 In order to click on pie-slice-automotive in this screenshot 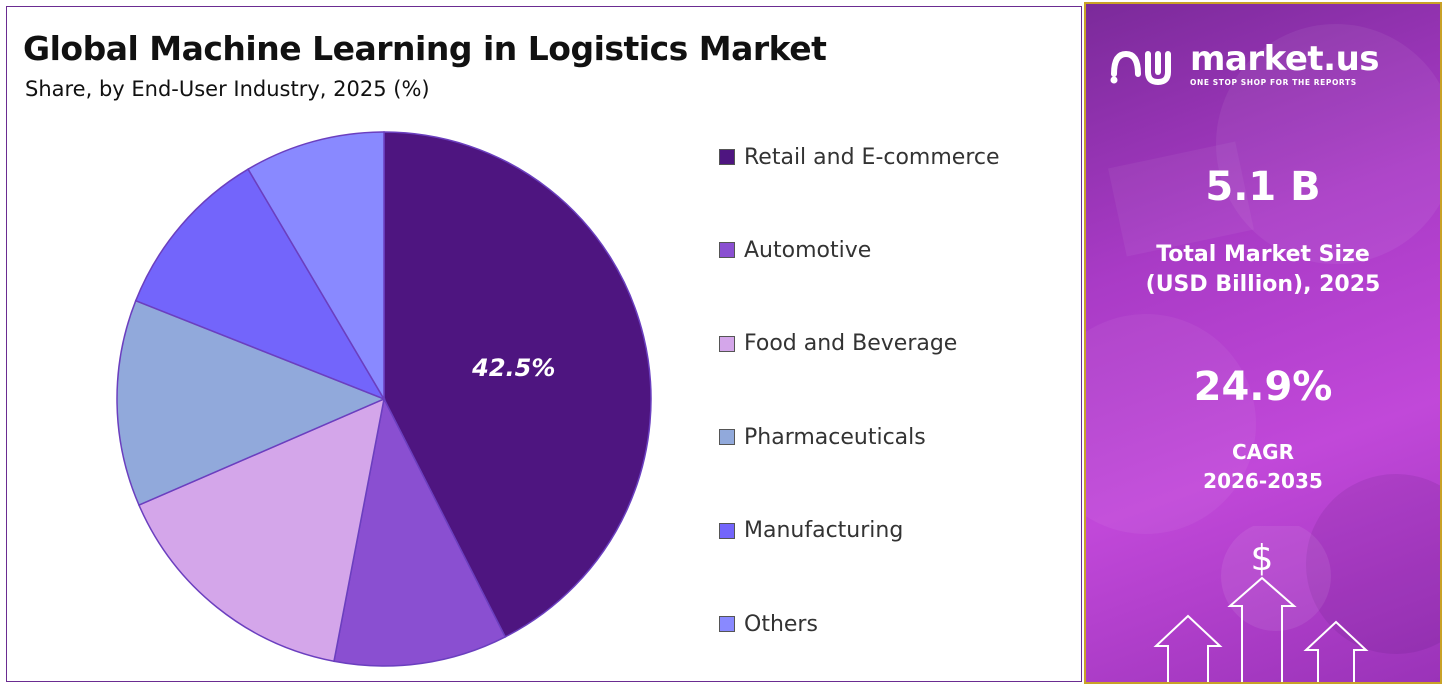, I will do `click(420, 531)`.